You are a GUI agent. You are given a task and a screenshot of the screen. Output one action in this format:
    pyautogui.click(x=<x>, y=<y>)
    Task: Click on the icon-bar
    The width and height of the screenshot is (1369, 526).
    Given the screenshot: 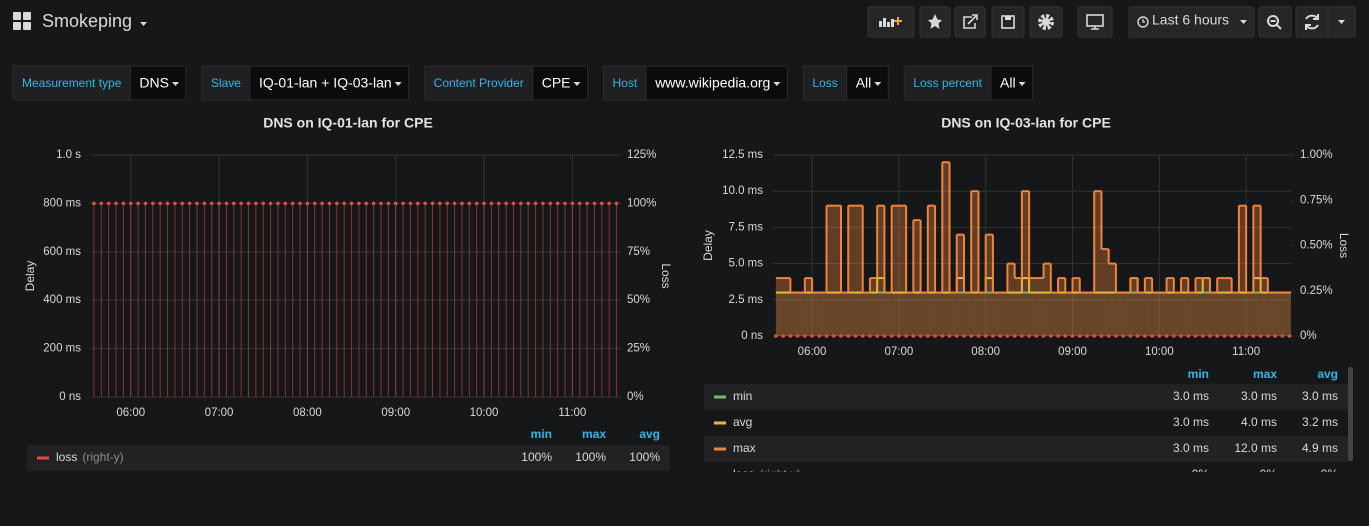 What is the action you would take?
    pyautogui.click(x=884, y=22)
    